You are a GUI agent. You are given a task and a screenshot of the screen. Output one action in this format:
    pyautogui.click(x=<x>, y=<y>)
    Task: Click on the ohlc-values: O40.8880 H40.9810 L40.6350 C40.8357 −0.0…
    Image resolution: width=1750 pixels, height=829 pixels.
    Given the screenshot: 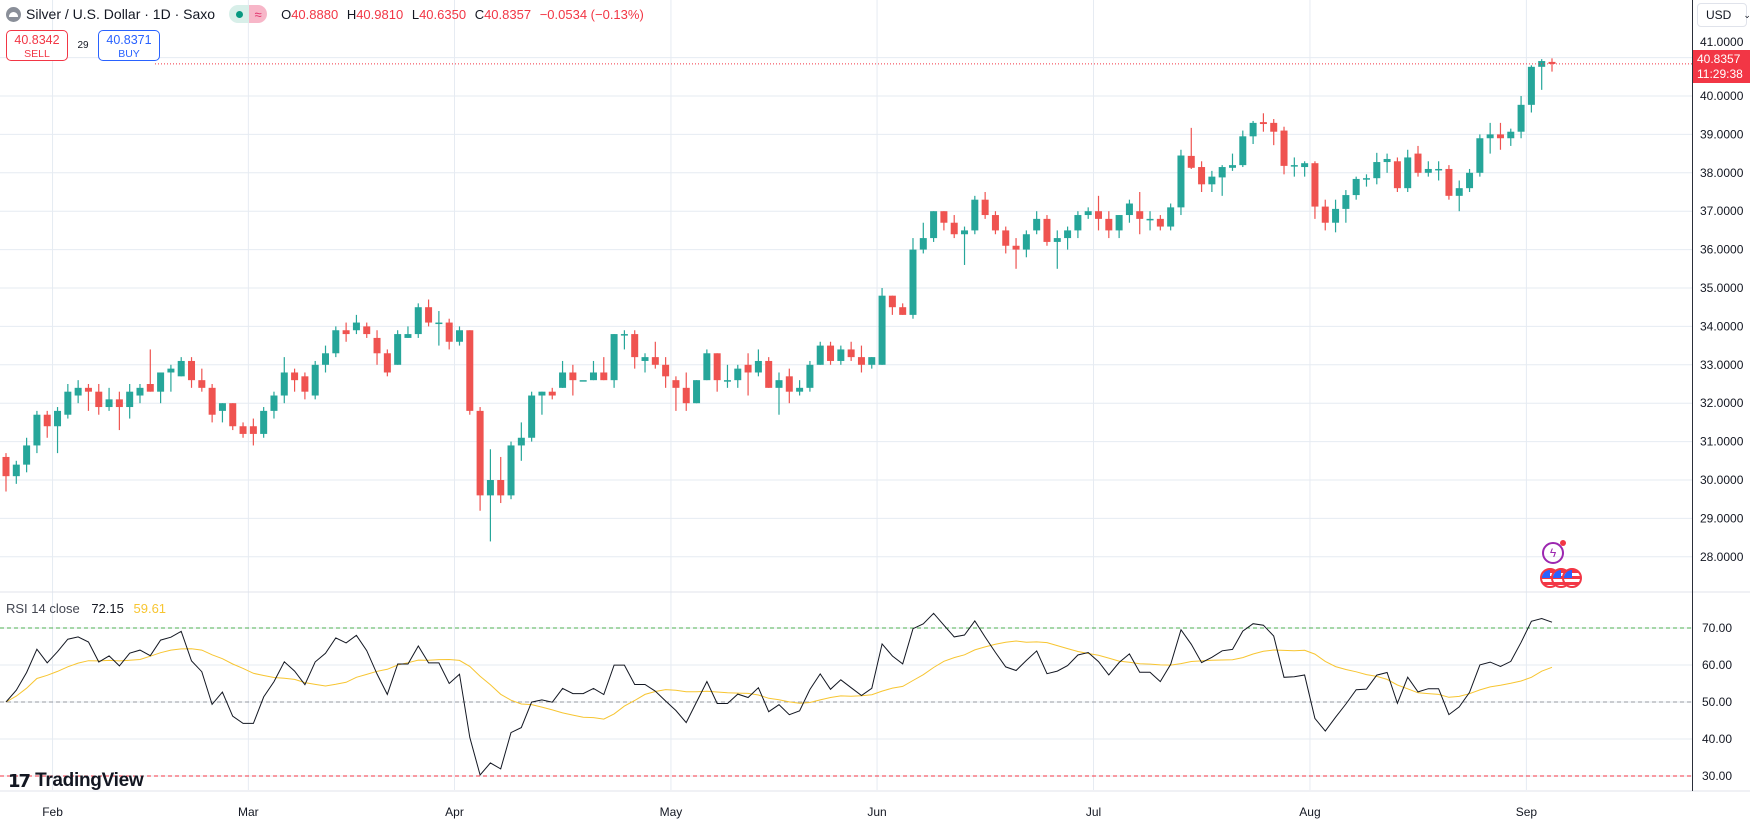 What is the action you would take?
    pyautogui.click(x=465, y=14)
    